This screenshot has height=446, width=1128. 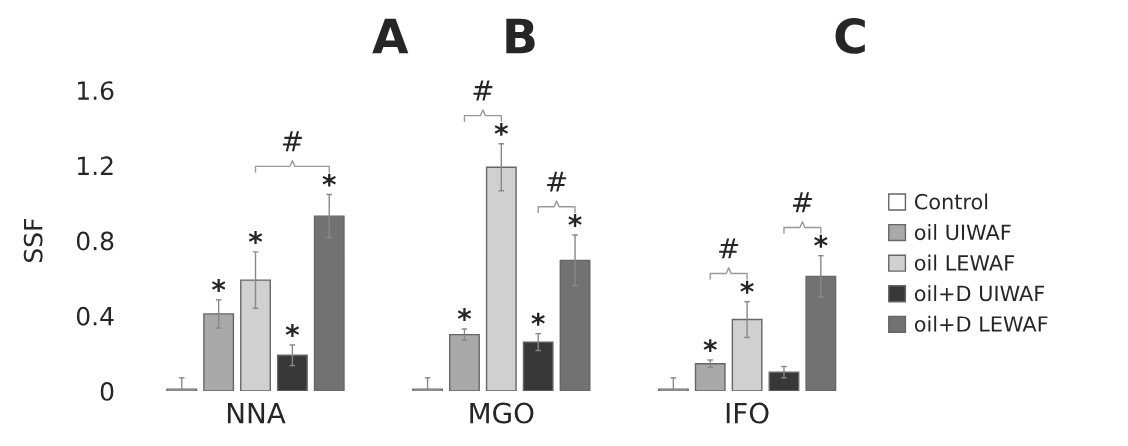 I want to click on y-axis-title: SSF, so click(x=33, y=241).